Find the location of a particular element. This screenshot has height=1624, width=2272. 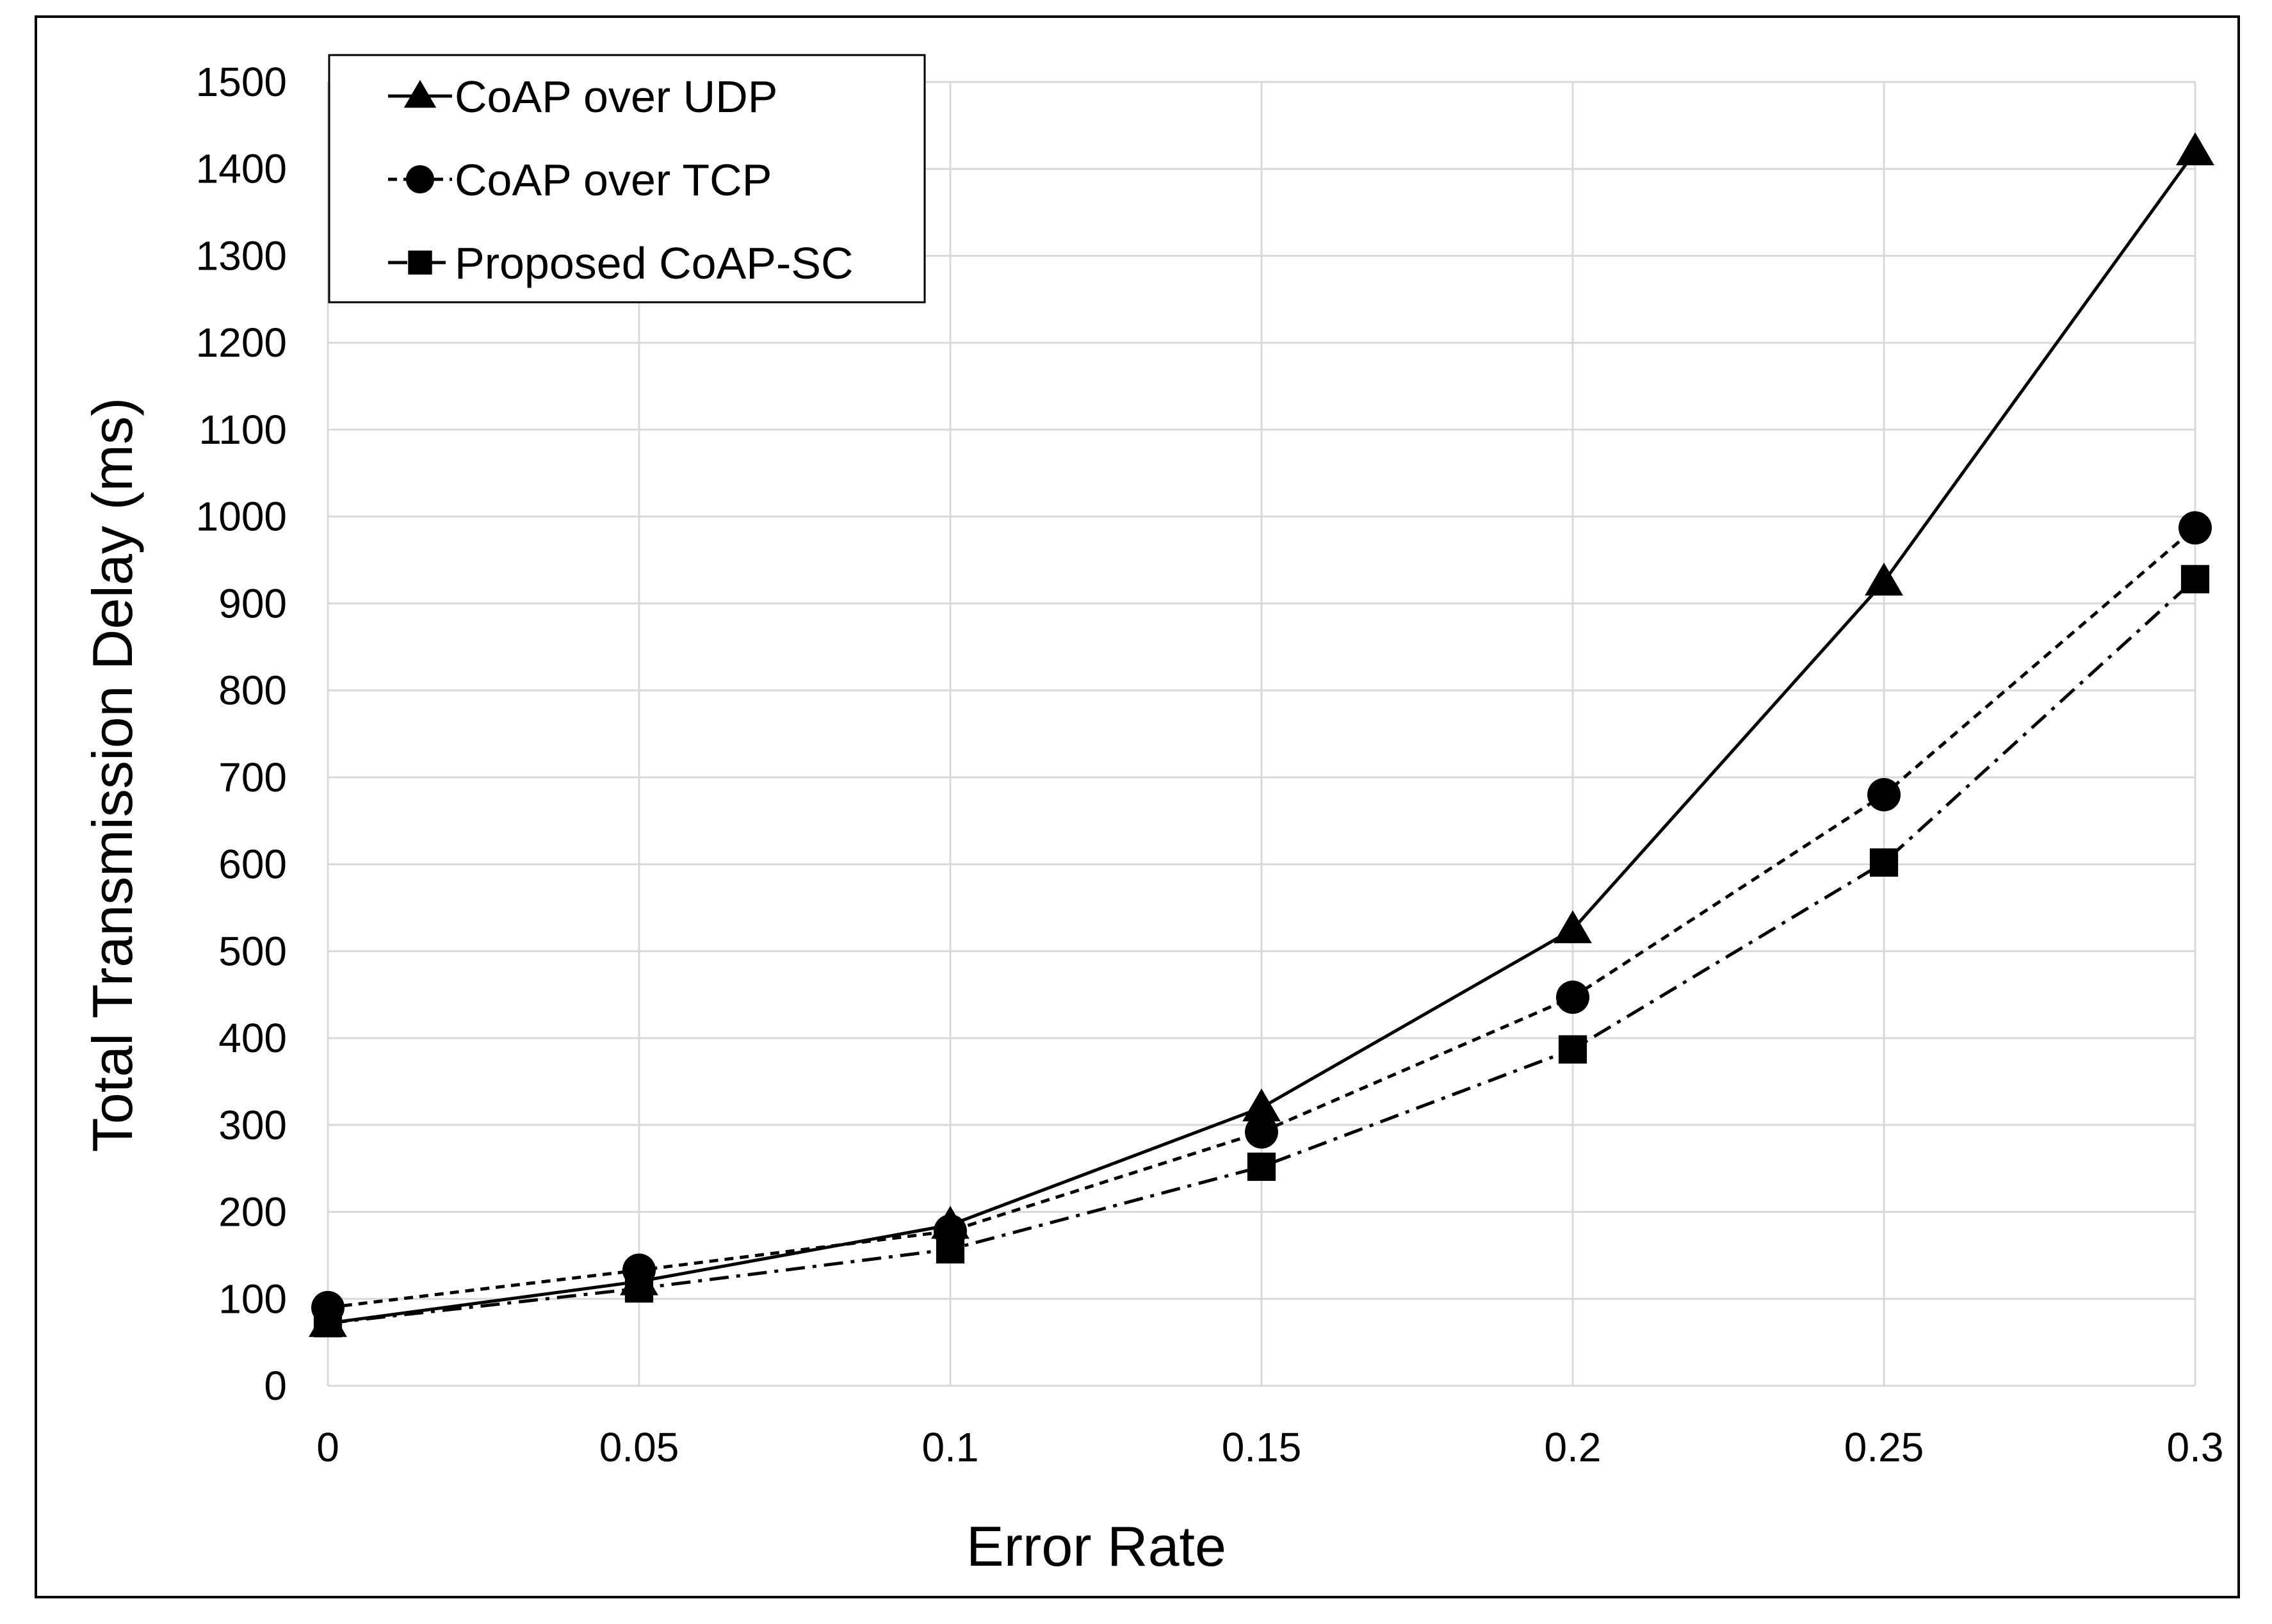

y-tick-label: 1100 is located at coordinates (243, 430).